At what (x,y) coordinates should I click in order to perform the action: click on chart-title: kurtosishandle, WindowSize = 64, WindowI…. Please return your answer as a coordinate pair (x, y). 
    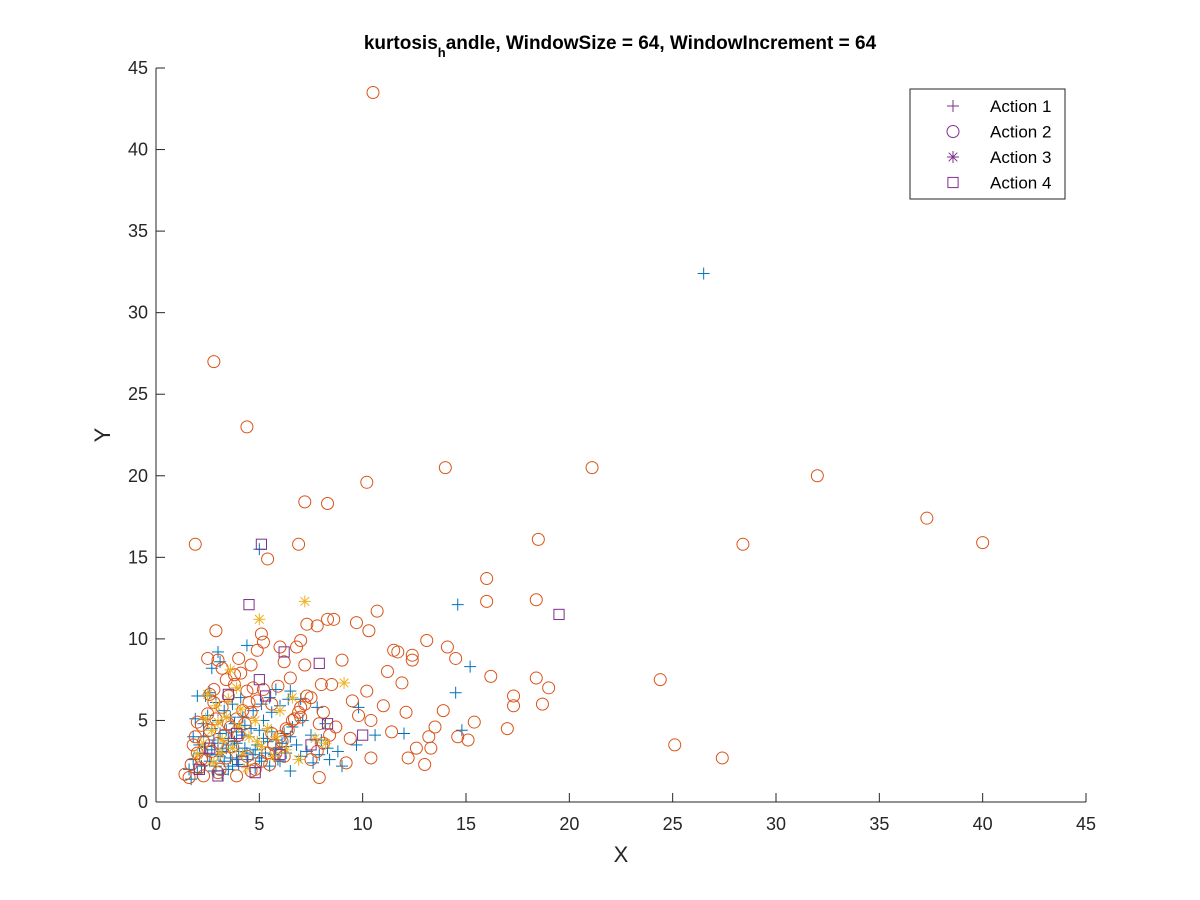
    Looking at the image, I should click on (620, 46).